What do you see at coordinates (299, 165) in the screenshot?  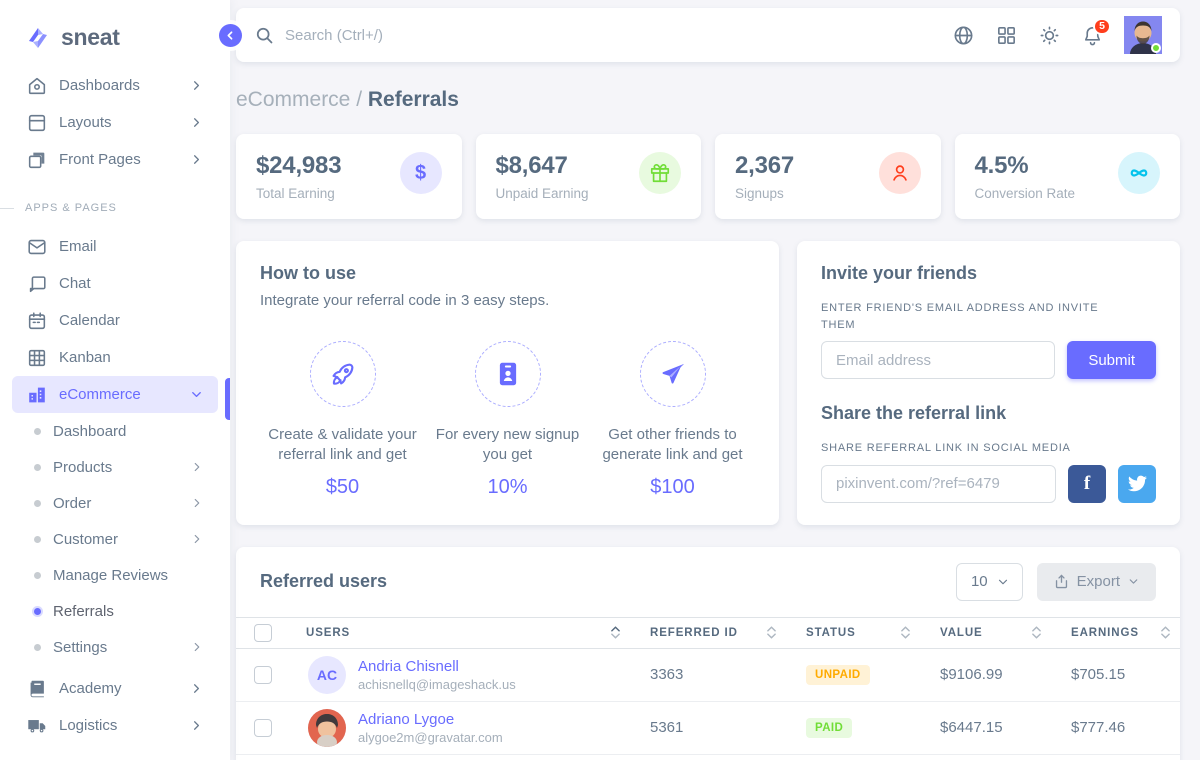 I see `stat-value: $24,983` at bounding box center [299, 165].